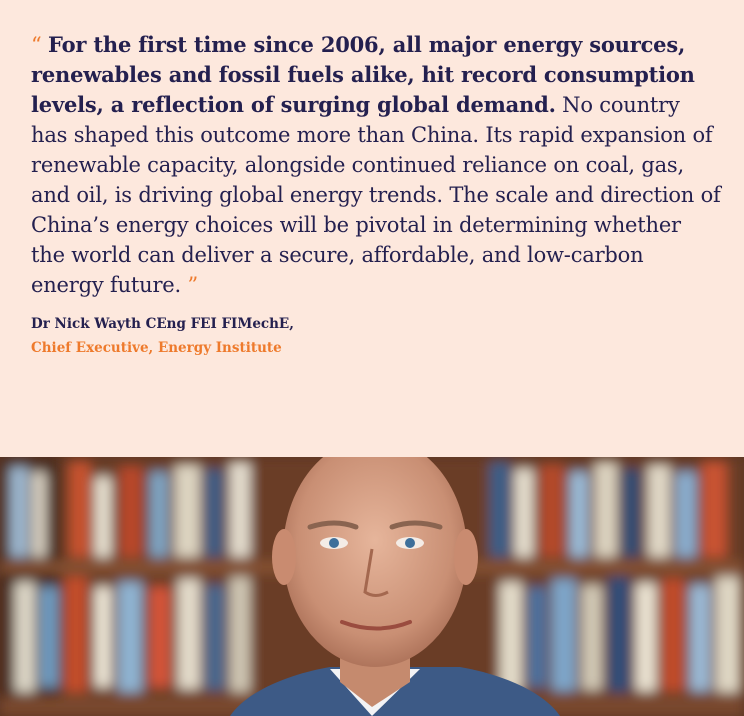 The height and width of the screenshot is (716, 744). I want to click on close-quote-mark: ”, so click(193, 285).